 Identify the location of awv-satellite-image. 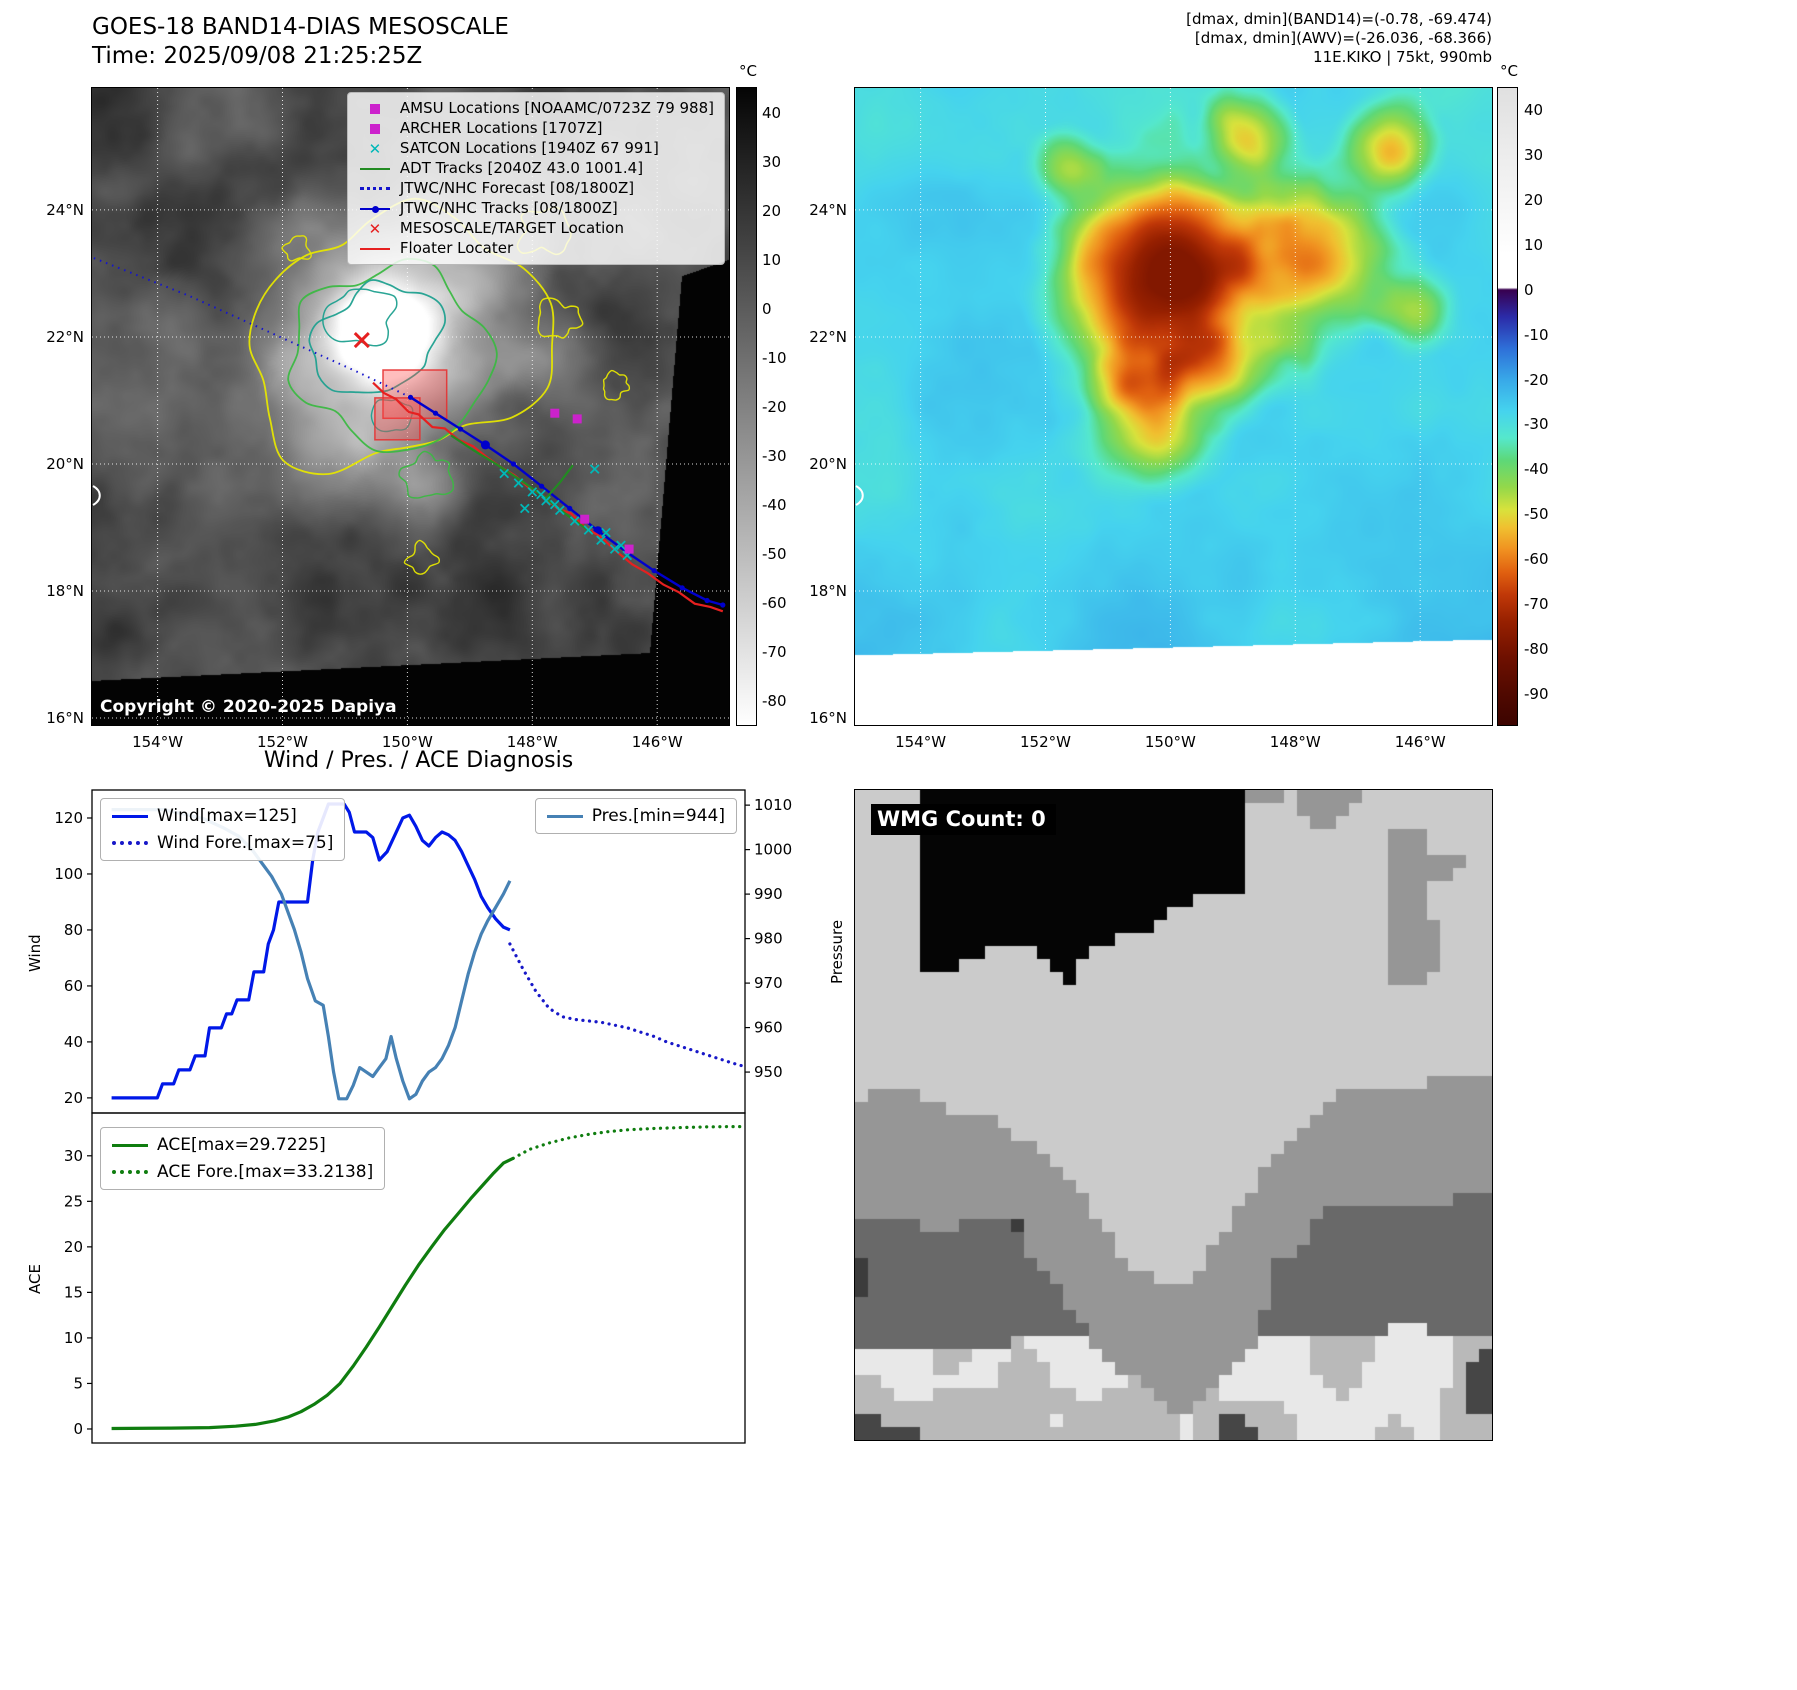
(1173, 406).